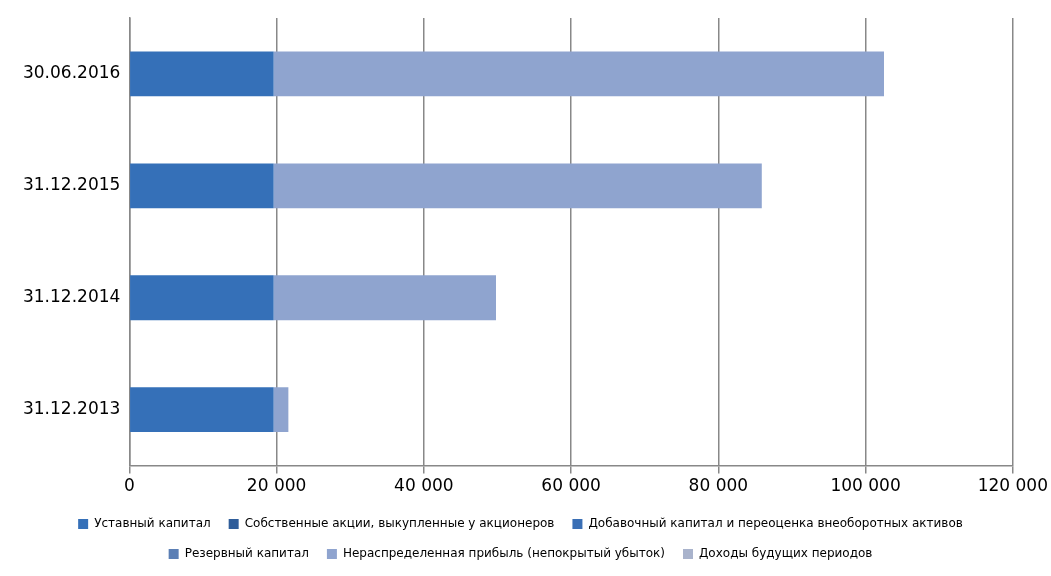 The image size is (1051, 576). Describe the element at coordinates (71, 296) in the screenshot. I see `y-tick-label: 31.12.2014` at that location.